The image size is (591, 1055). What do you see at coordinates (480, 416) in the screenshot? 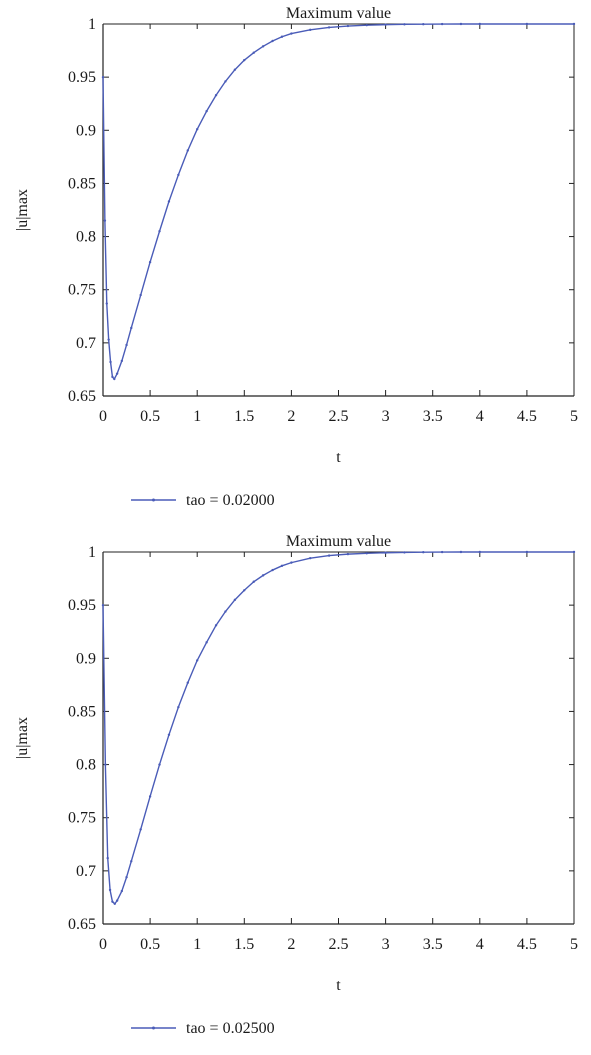
I see `chart-1-x-tick-label: 4` at bounding box center [480, 416].